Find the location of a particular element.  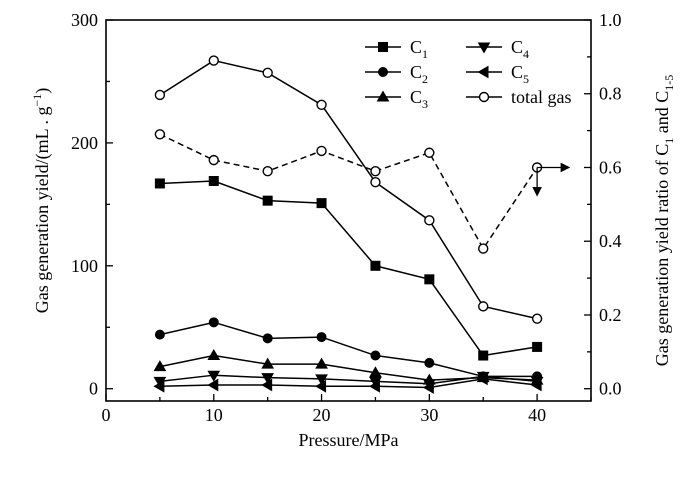

x-tick-label: 0 is located at coordinates (106, 415).